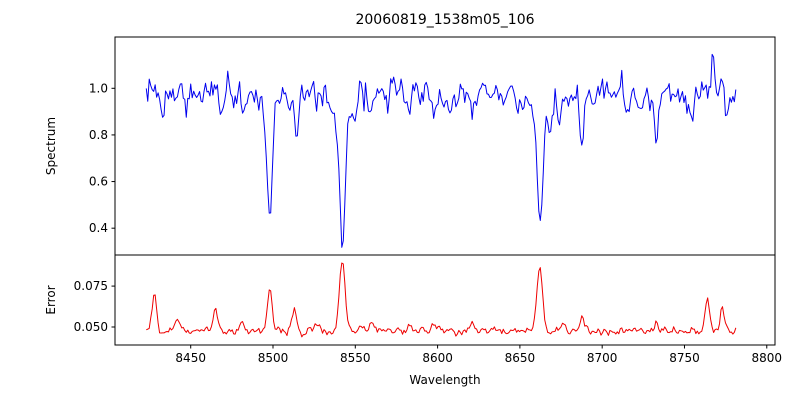 Image resolution: width=800 pixels, height=404 pixels. Describe the element at coordinates (444, 20) in the screenshot. I see `chart-title: 20060819_1538m05_106` at that location.